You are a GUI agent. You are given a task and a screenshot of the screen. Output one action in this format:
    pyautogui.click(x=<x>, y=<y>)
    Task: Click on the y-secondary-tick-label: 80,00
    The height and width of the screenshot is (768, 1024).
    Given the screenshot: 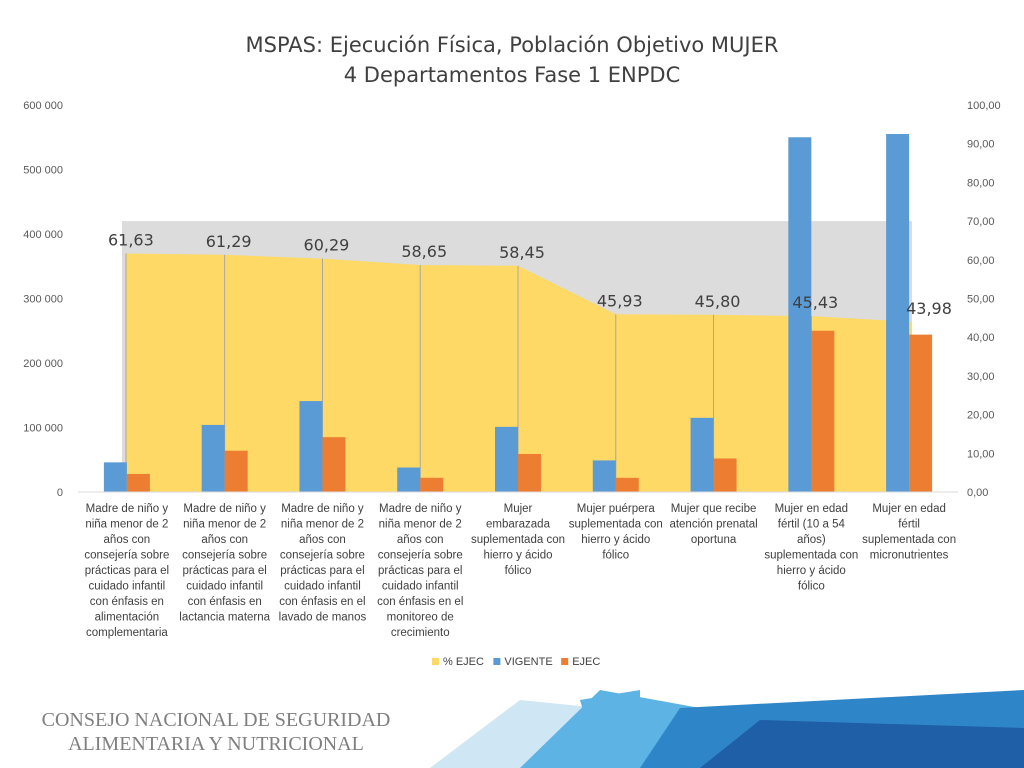 What is the action you would take?
    pyautogui.click(x=981, y=183)
    